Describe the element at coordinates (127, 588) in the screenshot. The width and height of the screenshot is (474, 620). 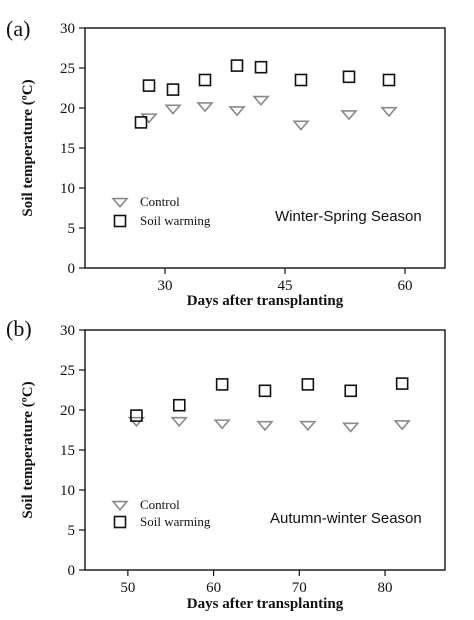
I see `x-tick-label: 50` at that location.